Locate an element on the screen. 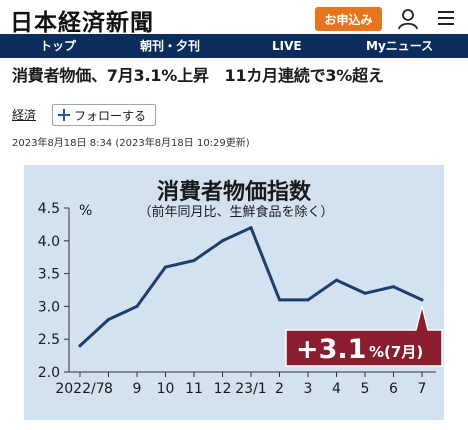 Image resolution: width=468 pixels, height=430 pixels. callout-box is located at coordinates (364, 336).